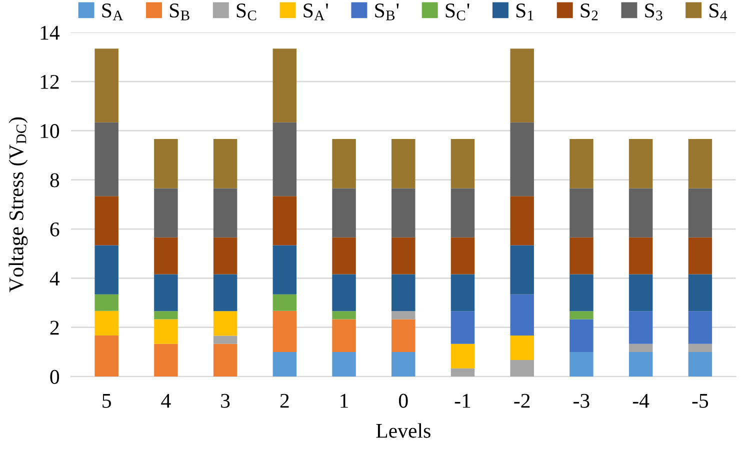 This screenshot has height=462, width=747. What do you see at coordinates (589, 12) in the screenshot?
I see `legend-label: S$_{2}$` at bounding box center [589, 12].